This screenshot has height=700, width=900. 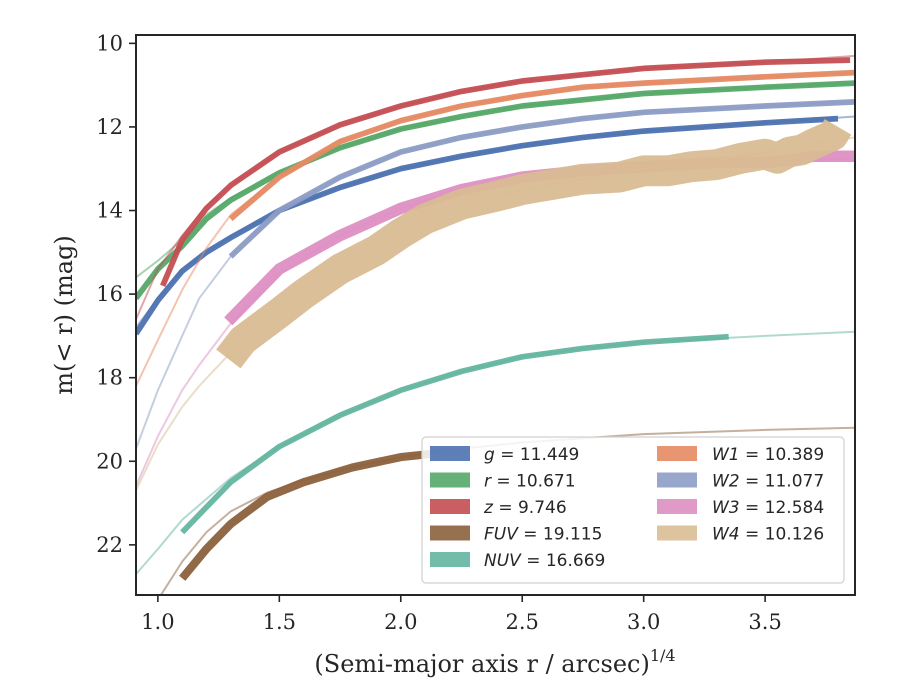 I want to click on legend-box, so click(x=633, y=510).